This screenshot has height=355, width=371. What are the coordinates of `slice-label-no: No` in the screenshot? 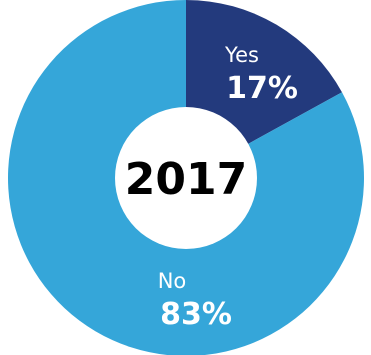 It's located at (172, 281).